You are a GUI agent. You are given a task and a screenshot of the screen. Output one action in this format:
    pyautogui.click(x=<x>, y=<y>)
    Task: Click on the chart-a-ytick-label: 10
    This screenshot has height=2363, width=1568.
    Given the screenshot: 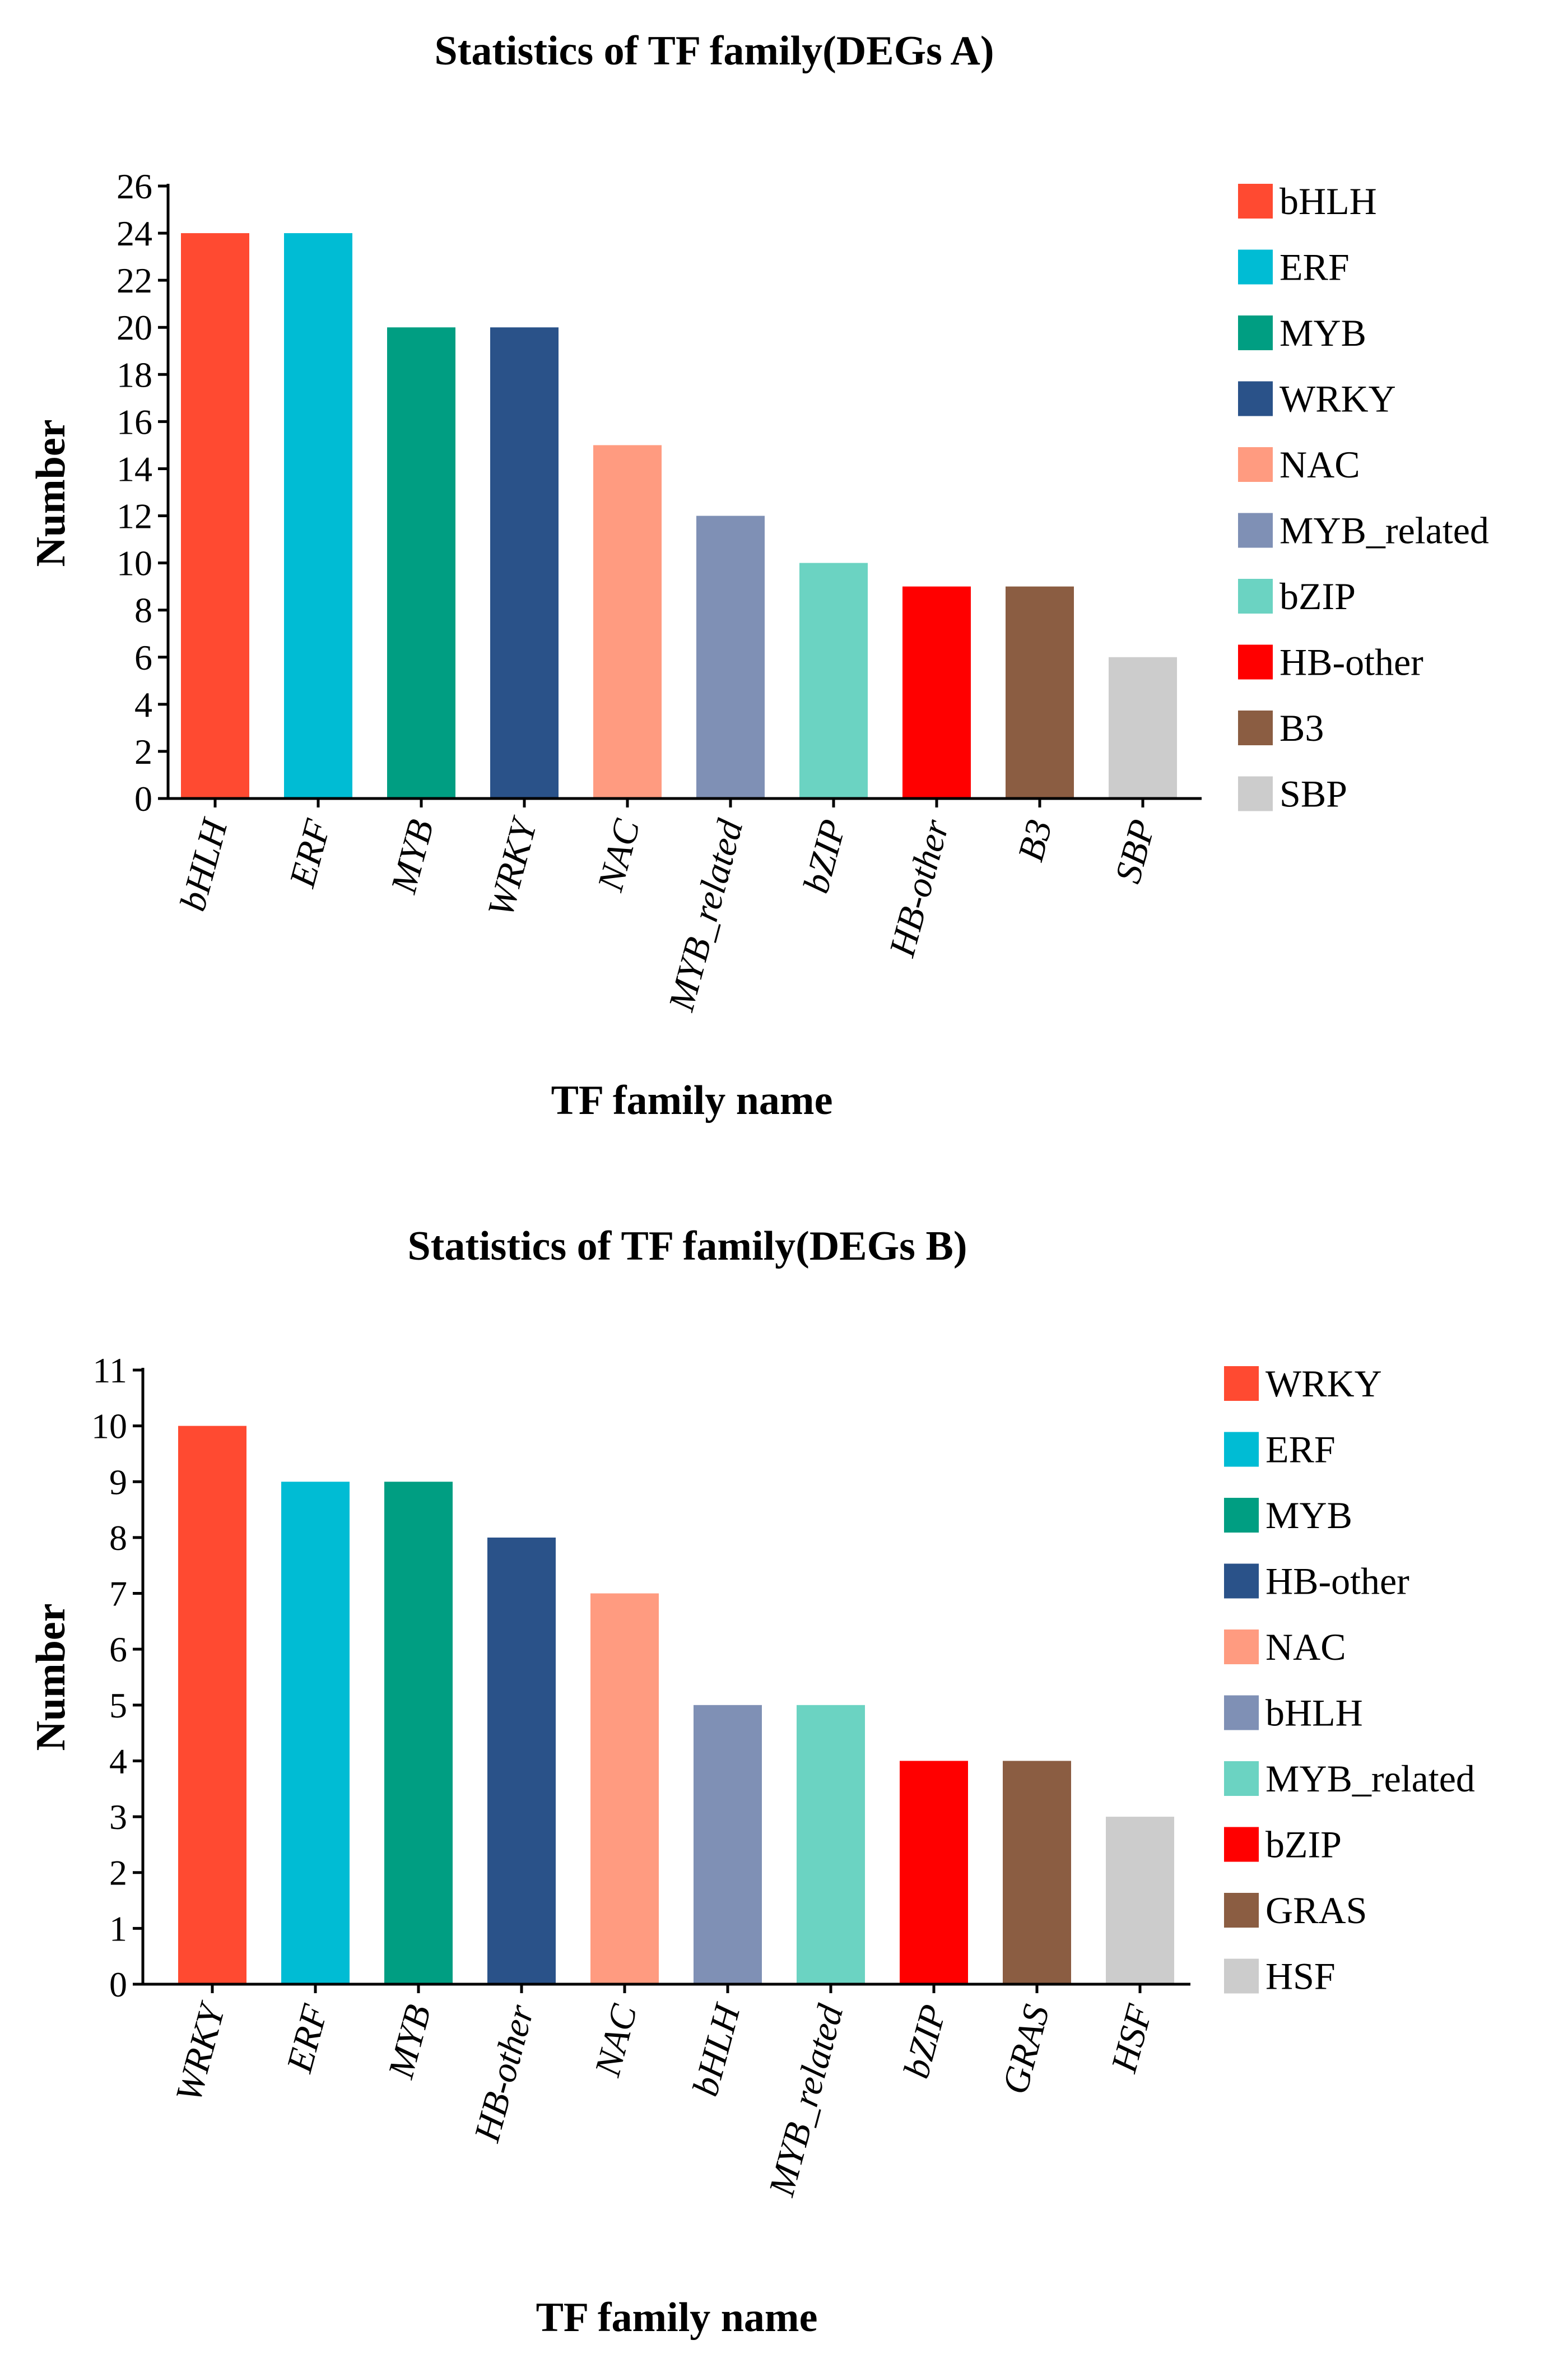 What is the action you would take?
    pyautogui.click(x=134, y=563)
    